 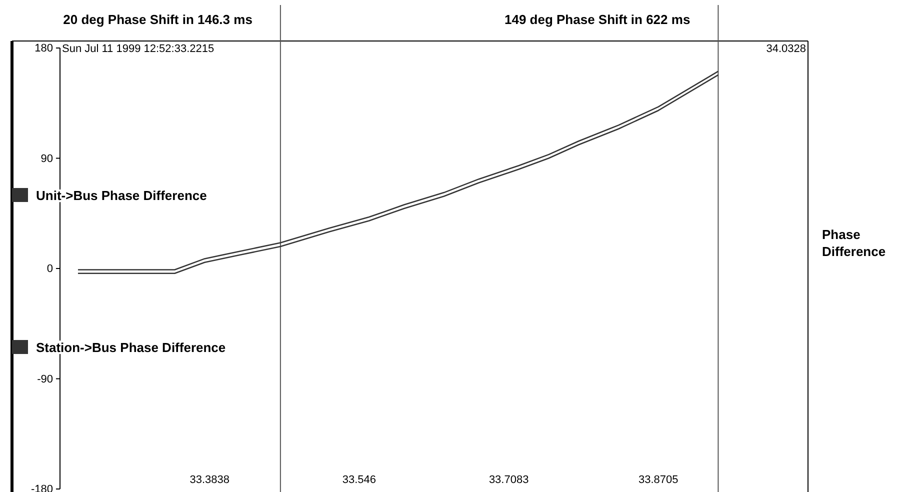 What do you see at coordinates (597, 19) in the screenshot?
I see `ref-line-label: 149 deg Phase Shift in 622 ms` at bounding box center [597, 19].